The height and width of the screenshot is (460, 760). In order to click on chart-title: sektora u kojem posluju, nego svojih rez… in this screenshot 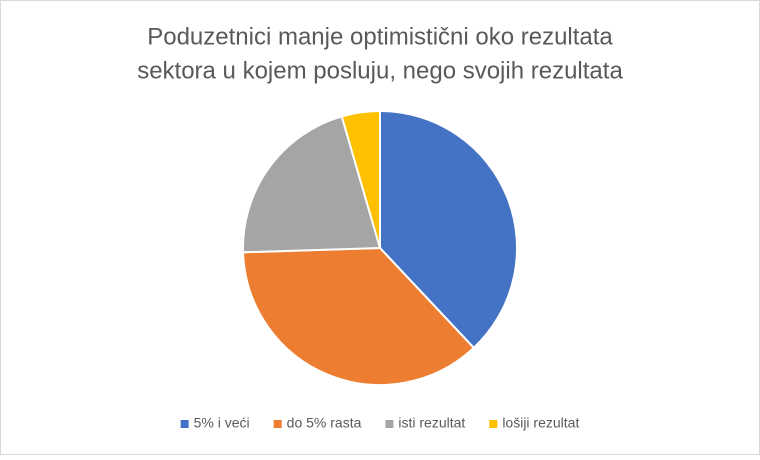, I will do `click(380, 70)`.